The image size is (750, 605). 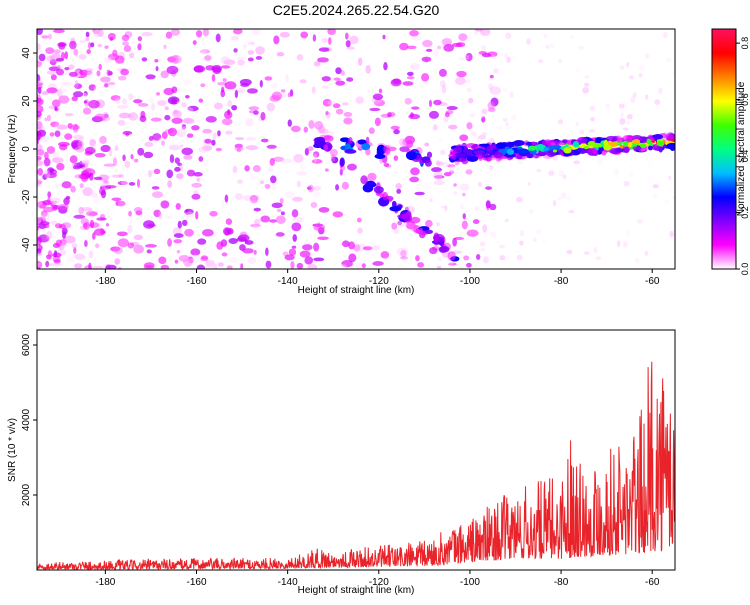 What do you see at coordinates (26, 419) in the screenshot?
I see `y-tick-label: 4000` at bounding box center [26, 419].